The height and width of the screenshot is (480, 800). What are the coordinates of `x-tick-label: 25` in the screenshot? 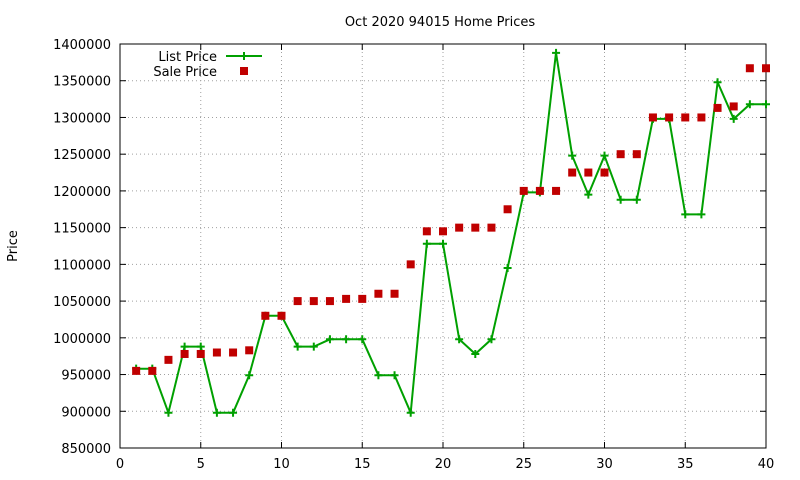 It's located at (523, 464).